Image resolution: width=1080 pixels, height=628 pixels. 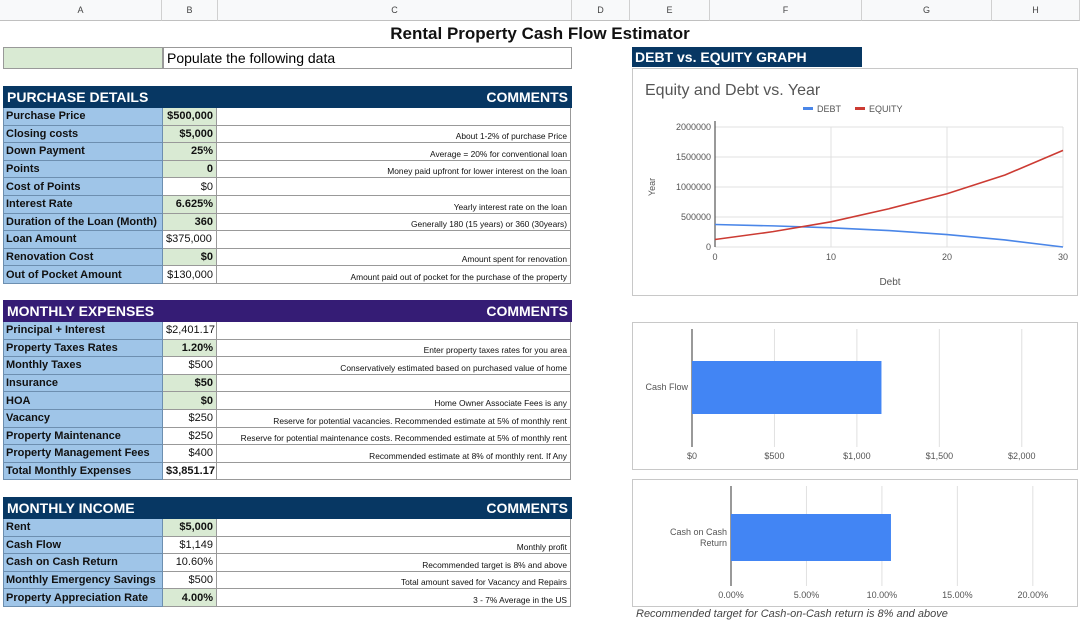 What do you see at coordinates (83, 419) in the screenshot?
I see `row-label: Vacancy` at bounding box center [83, 419].